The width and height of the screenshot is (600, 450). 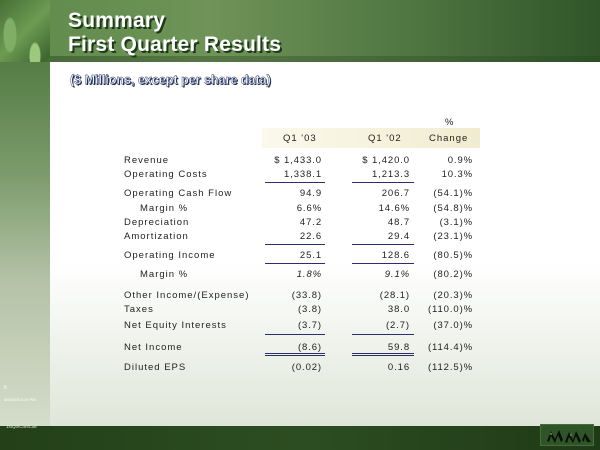 What do you see at coordinates (397, 325) in the screenshot?
I see `cell-q1-02: (2.7)` at bounding box center [397, 325].